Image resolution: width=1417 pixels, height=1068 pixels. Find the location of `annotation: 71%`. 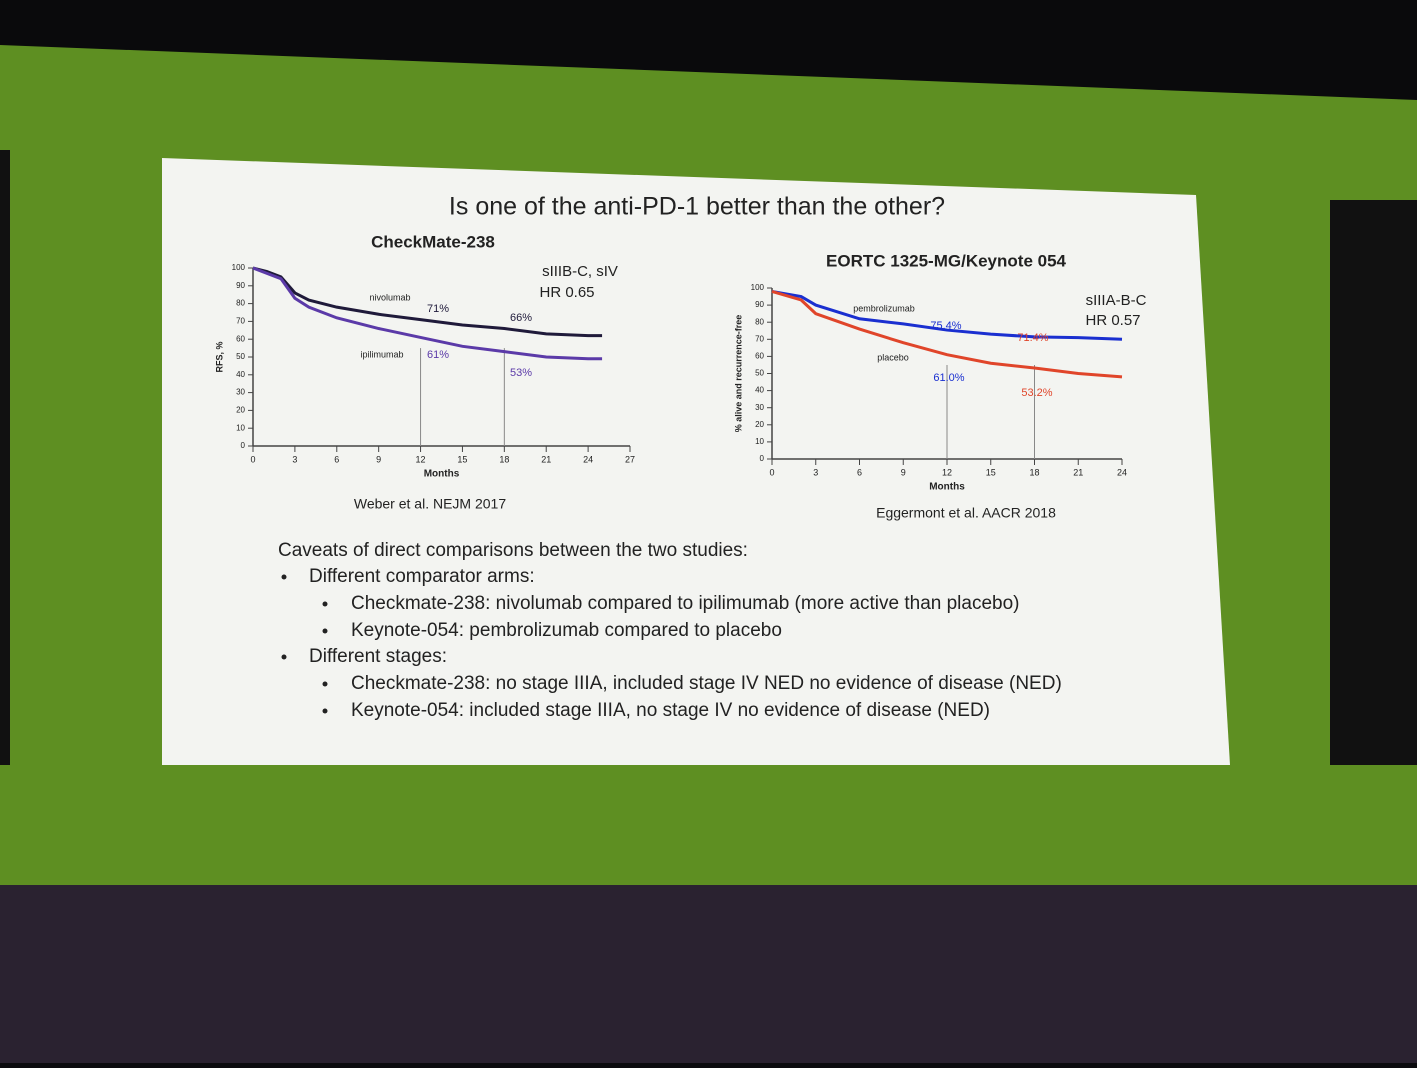

annotation: 71% is located at coordinates (438, 309).